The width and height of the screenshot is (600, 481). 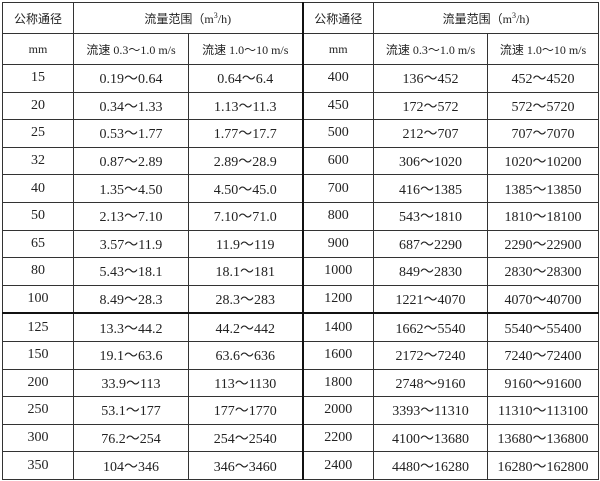 I want to click on flow-high-cell: 1.77～17.7, so click(x=246, y=133).